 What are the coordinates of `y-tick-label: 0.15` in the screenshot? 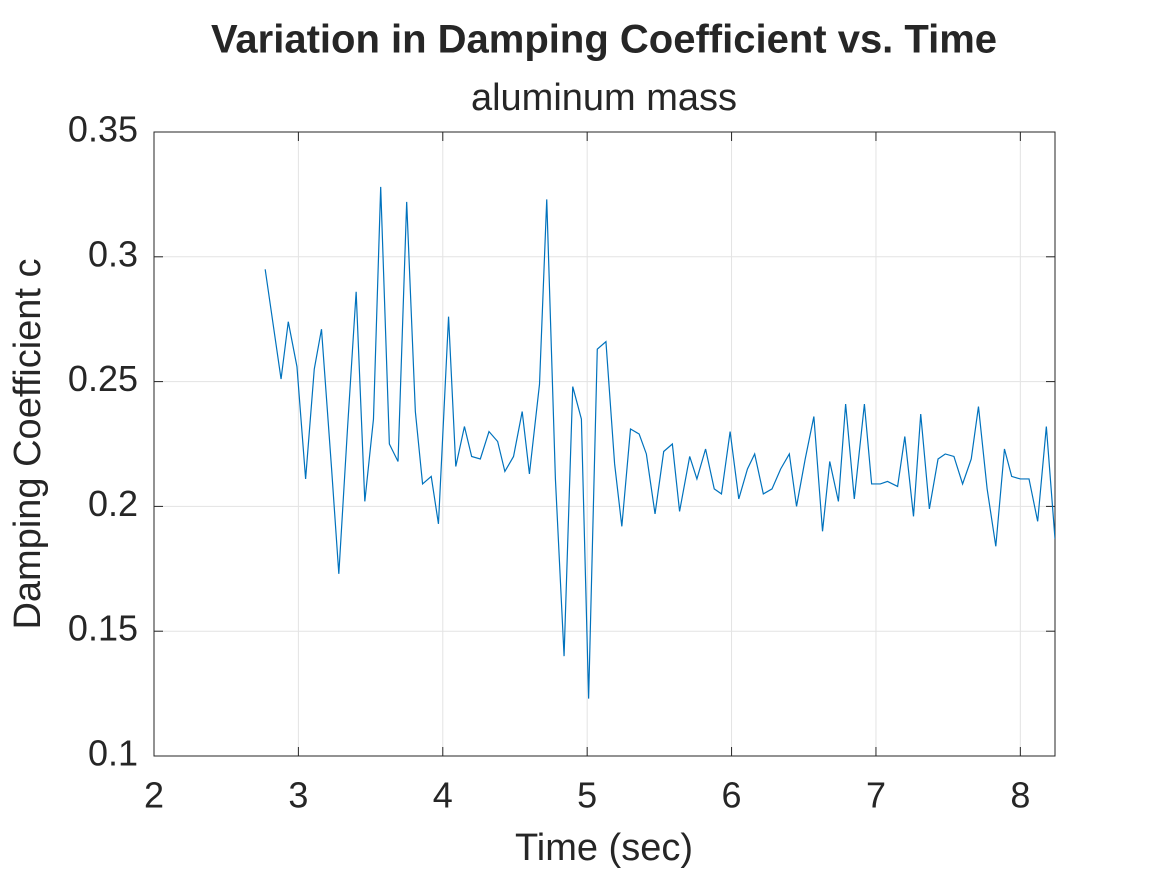 It's located at (103, 628).